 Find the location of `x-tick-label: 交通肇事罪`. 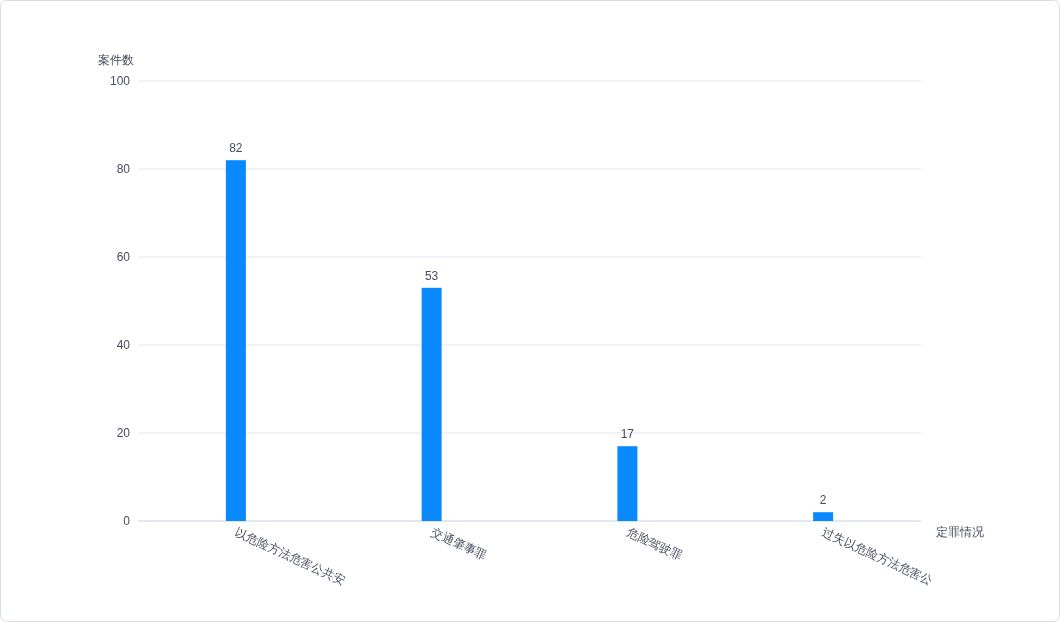

x-tick-label: 交通肇事罪 is located at coordinates (458, 543).